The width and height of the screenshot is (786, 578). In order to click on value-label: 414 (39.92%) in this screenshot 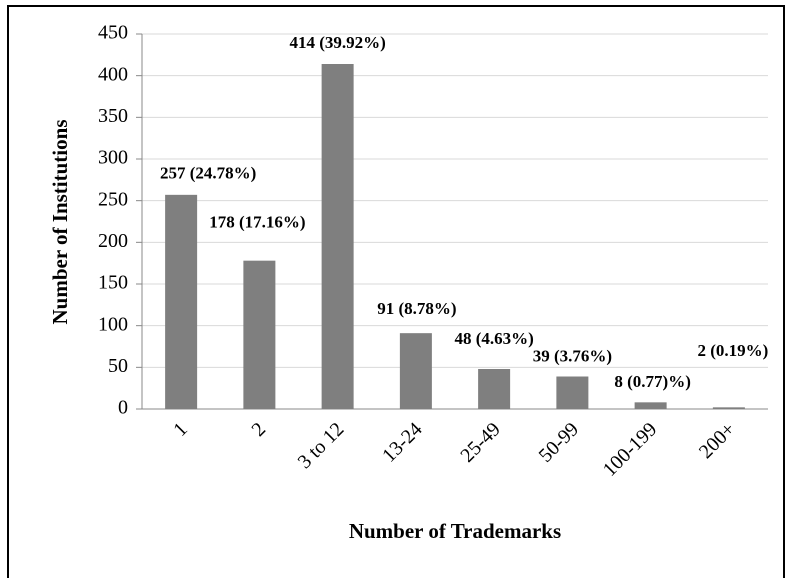, I will do `click(337, 42)`.